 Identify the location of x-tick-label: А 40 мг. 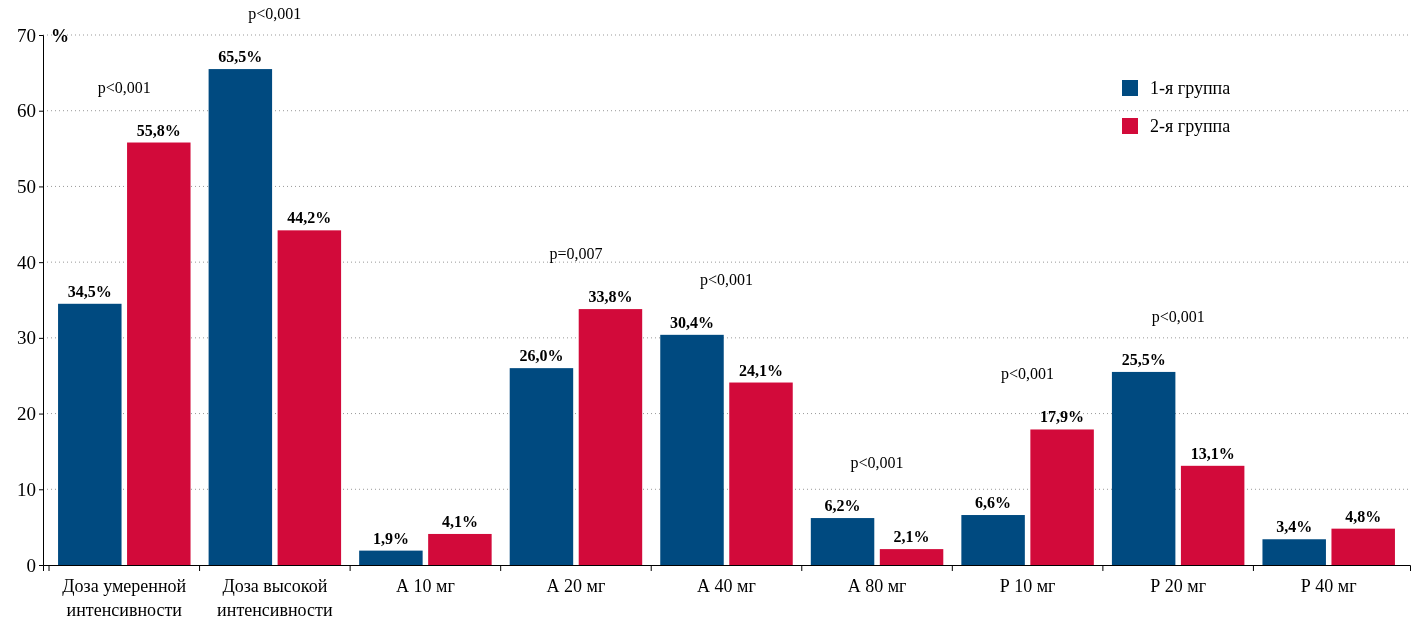
(726, 586).